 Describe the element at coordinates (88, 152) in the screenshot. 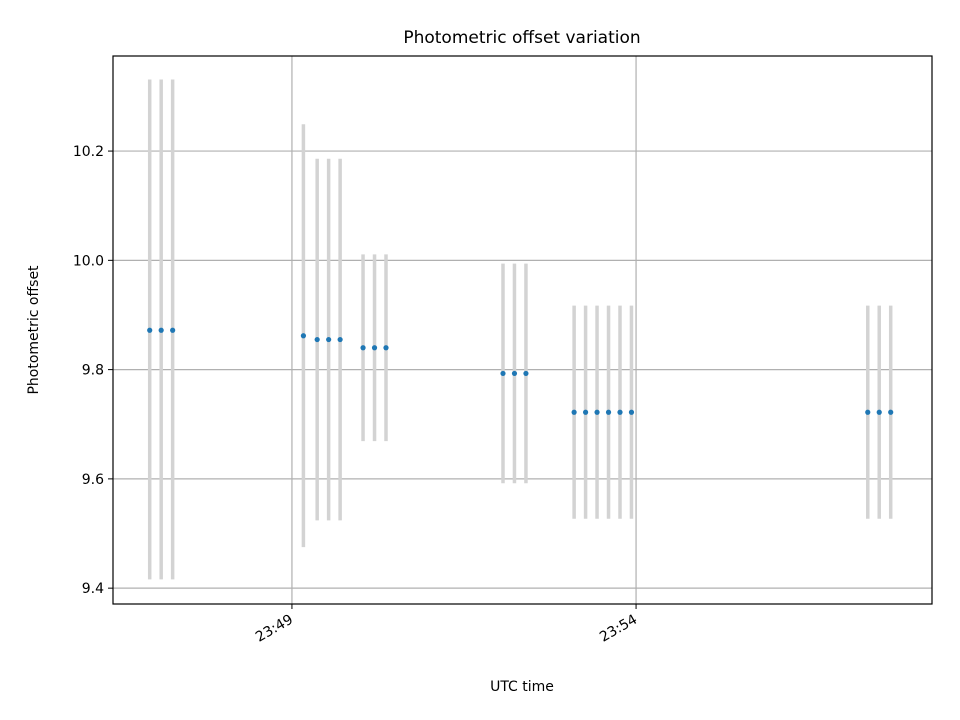

I see `y-tick-label: 10.2` at that location.